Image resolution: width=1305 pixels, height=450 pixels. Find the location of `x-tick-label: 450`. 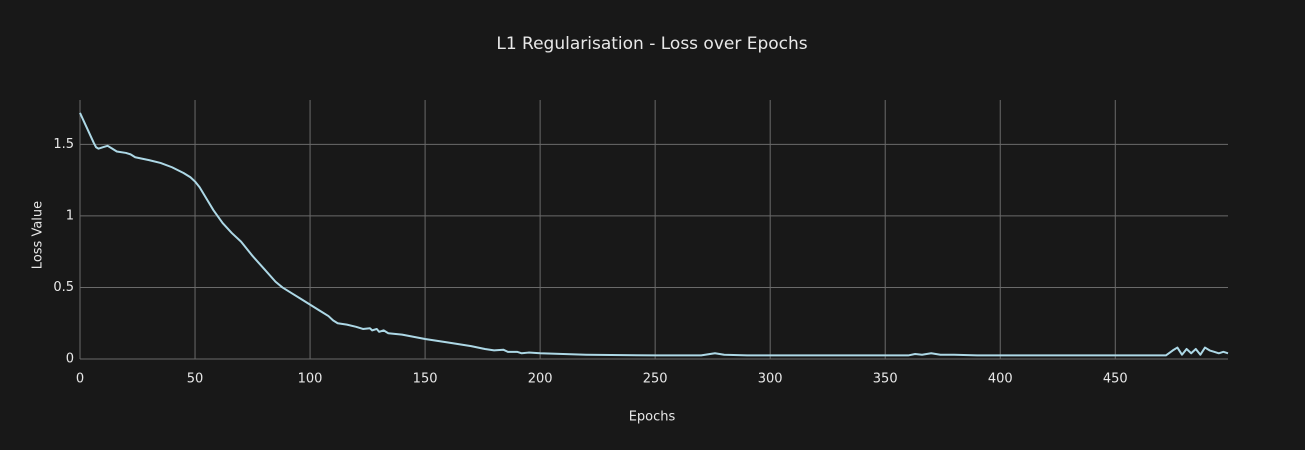

x-tick-label: 450 is located at coordinates (1115, 379).